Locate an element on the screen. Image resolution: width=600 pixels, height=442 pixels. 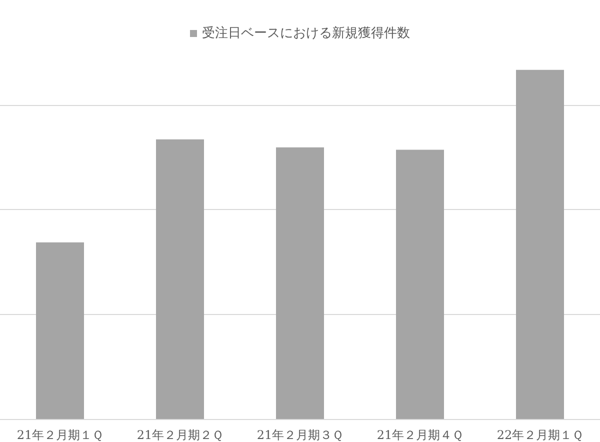
x-tick-label: 21年２月期４Ｑ is located at coordinates (420, 435).